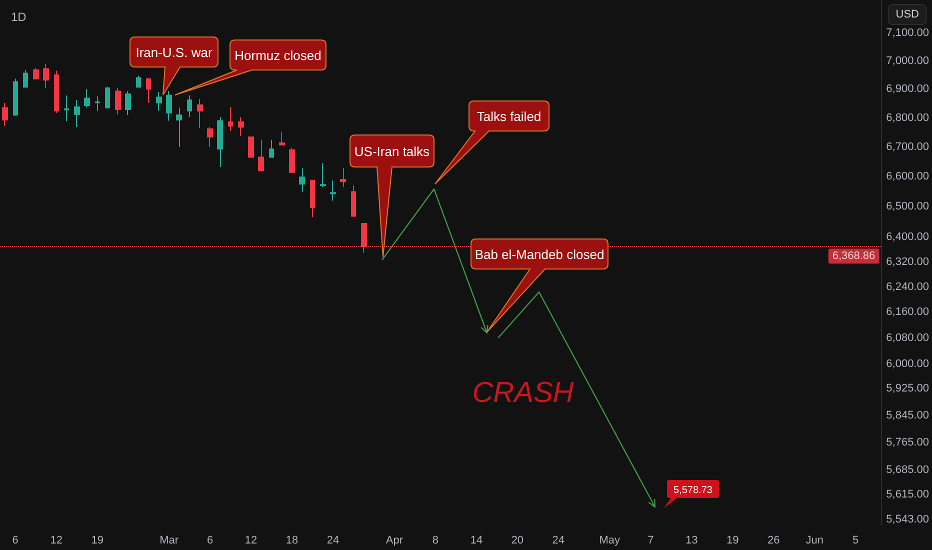 Image resolution: width=932 pixels, height=550 pixels. I want to click on x-tick-label: Mar, so click(169, 540).